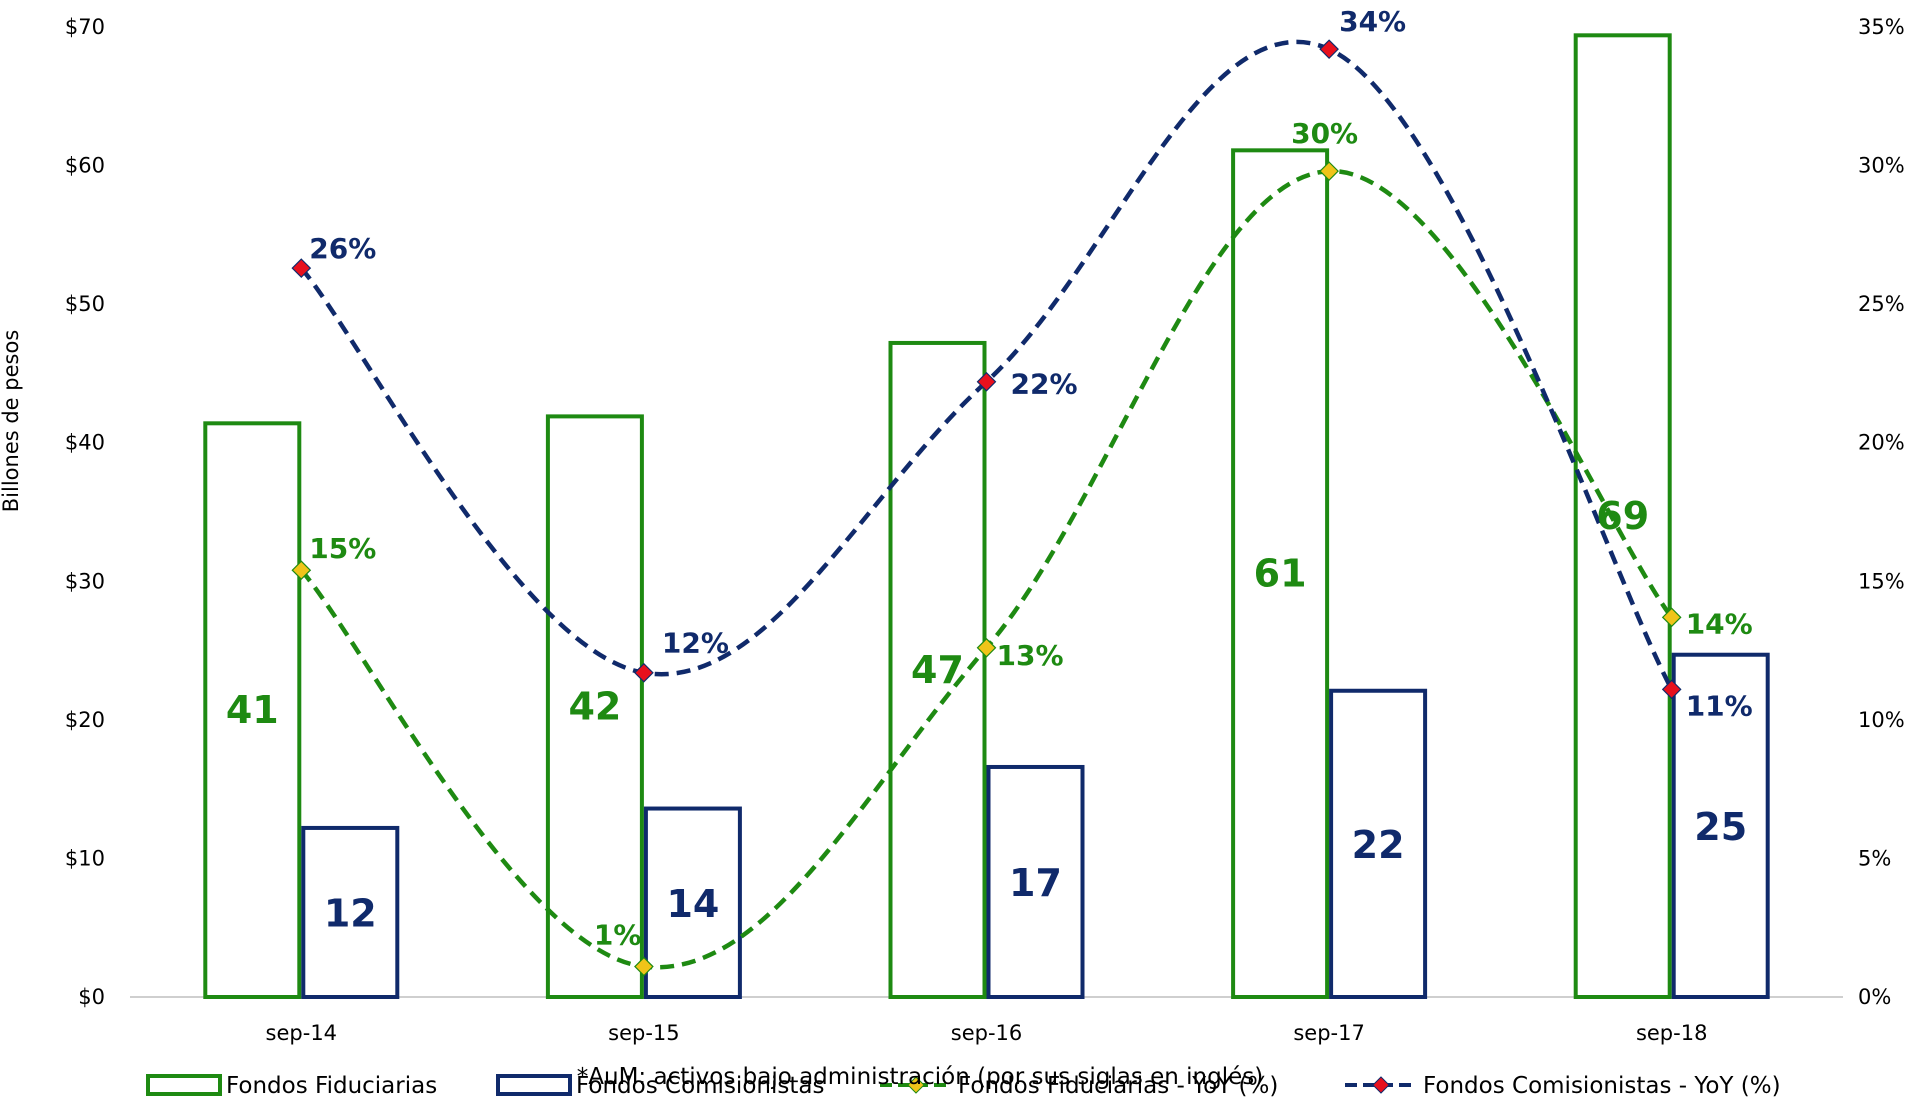 Image resolution: width=1920 pixels, height=1104 pixels. What do you see at coordinates (1881, 443) in the screenshot?
I see `y2-tick-label: 20%` at bounding box center [1881, 443].